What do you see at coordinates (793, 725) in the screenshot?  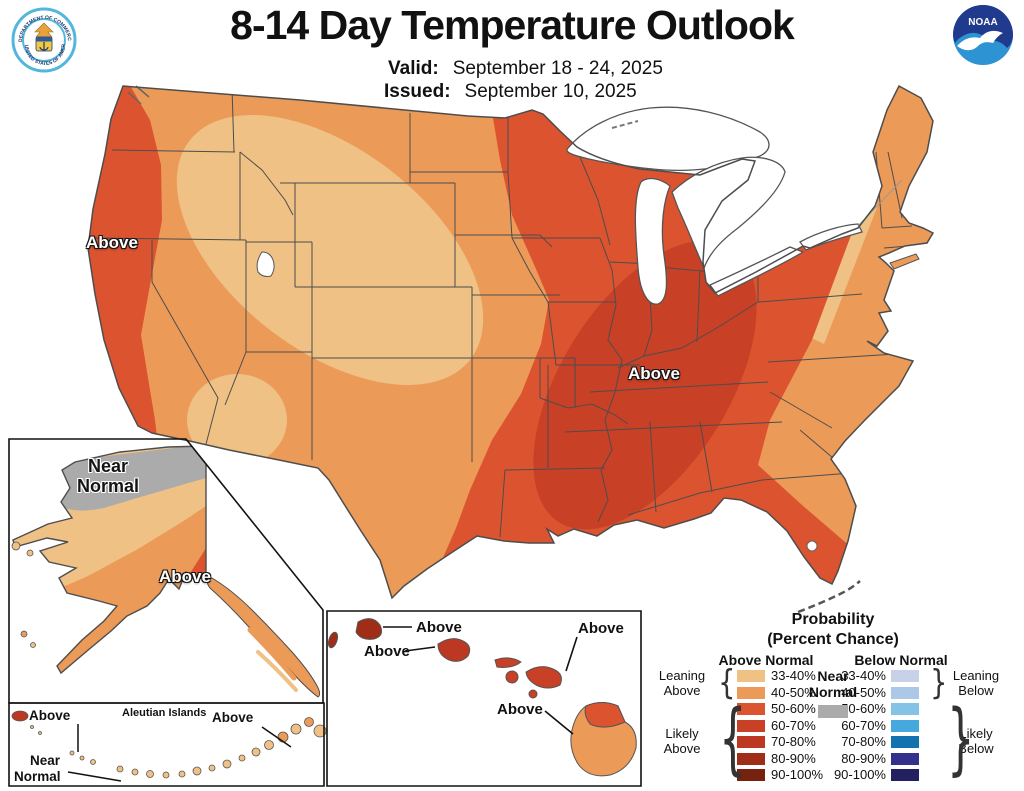 I see `legend-range-above-3: 60-70%` at bounding box center [793, 725].